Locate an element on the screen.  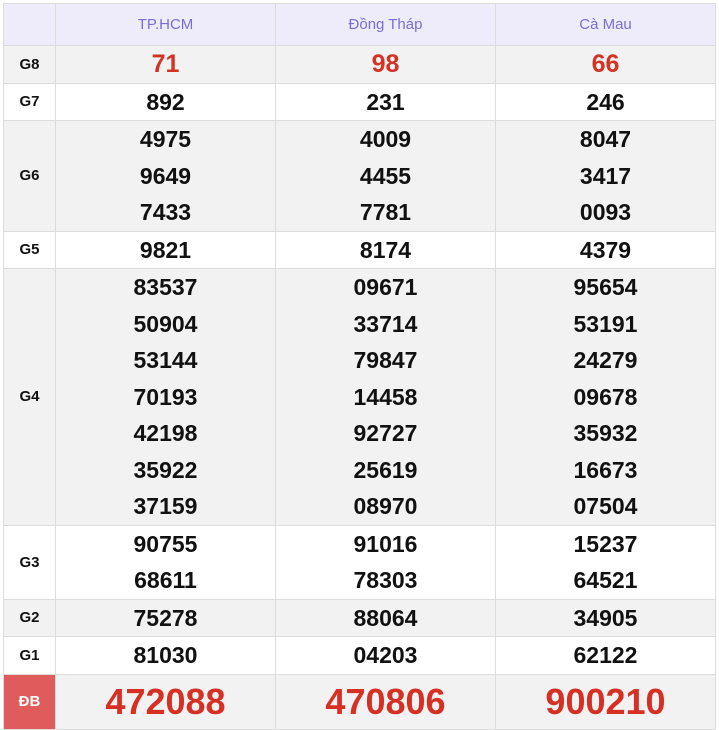
prize-cell: 66 is located at coordinates (605, 64).